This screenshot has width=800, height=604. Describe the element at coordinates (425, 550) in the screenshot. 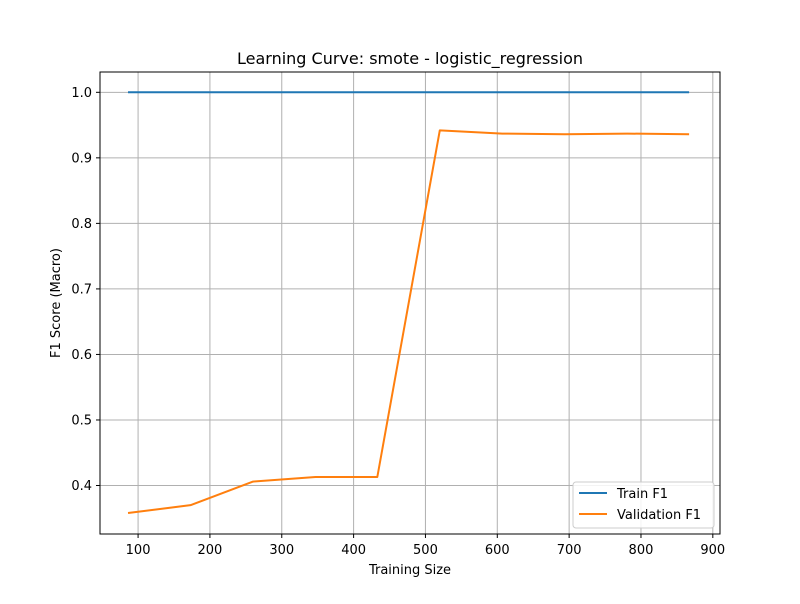

I see `x-tick-label: 500` at that location.